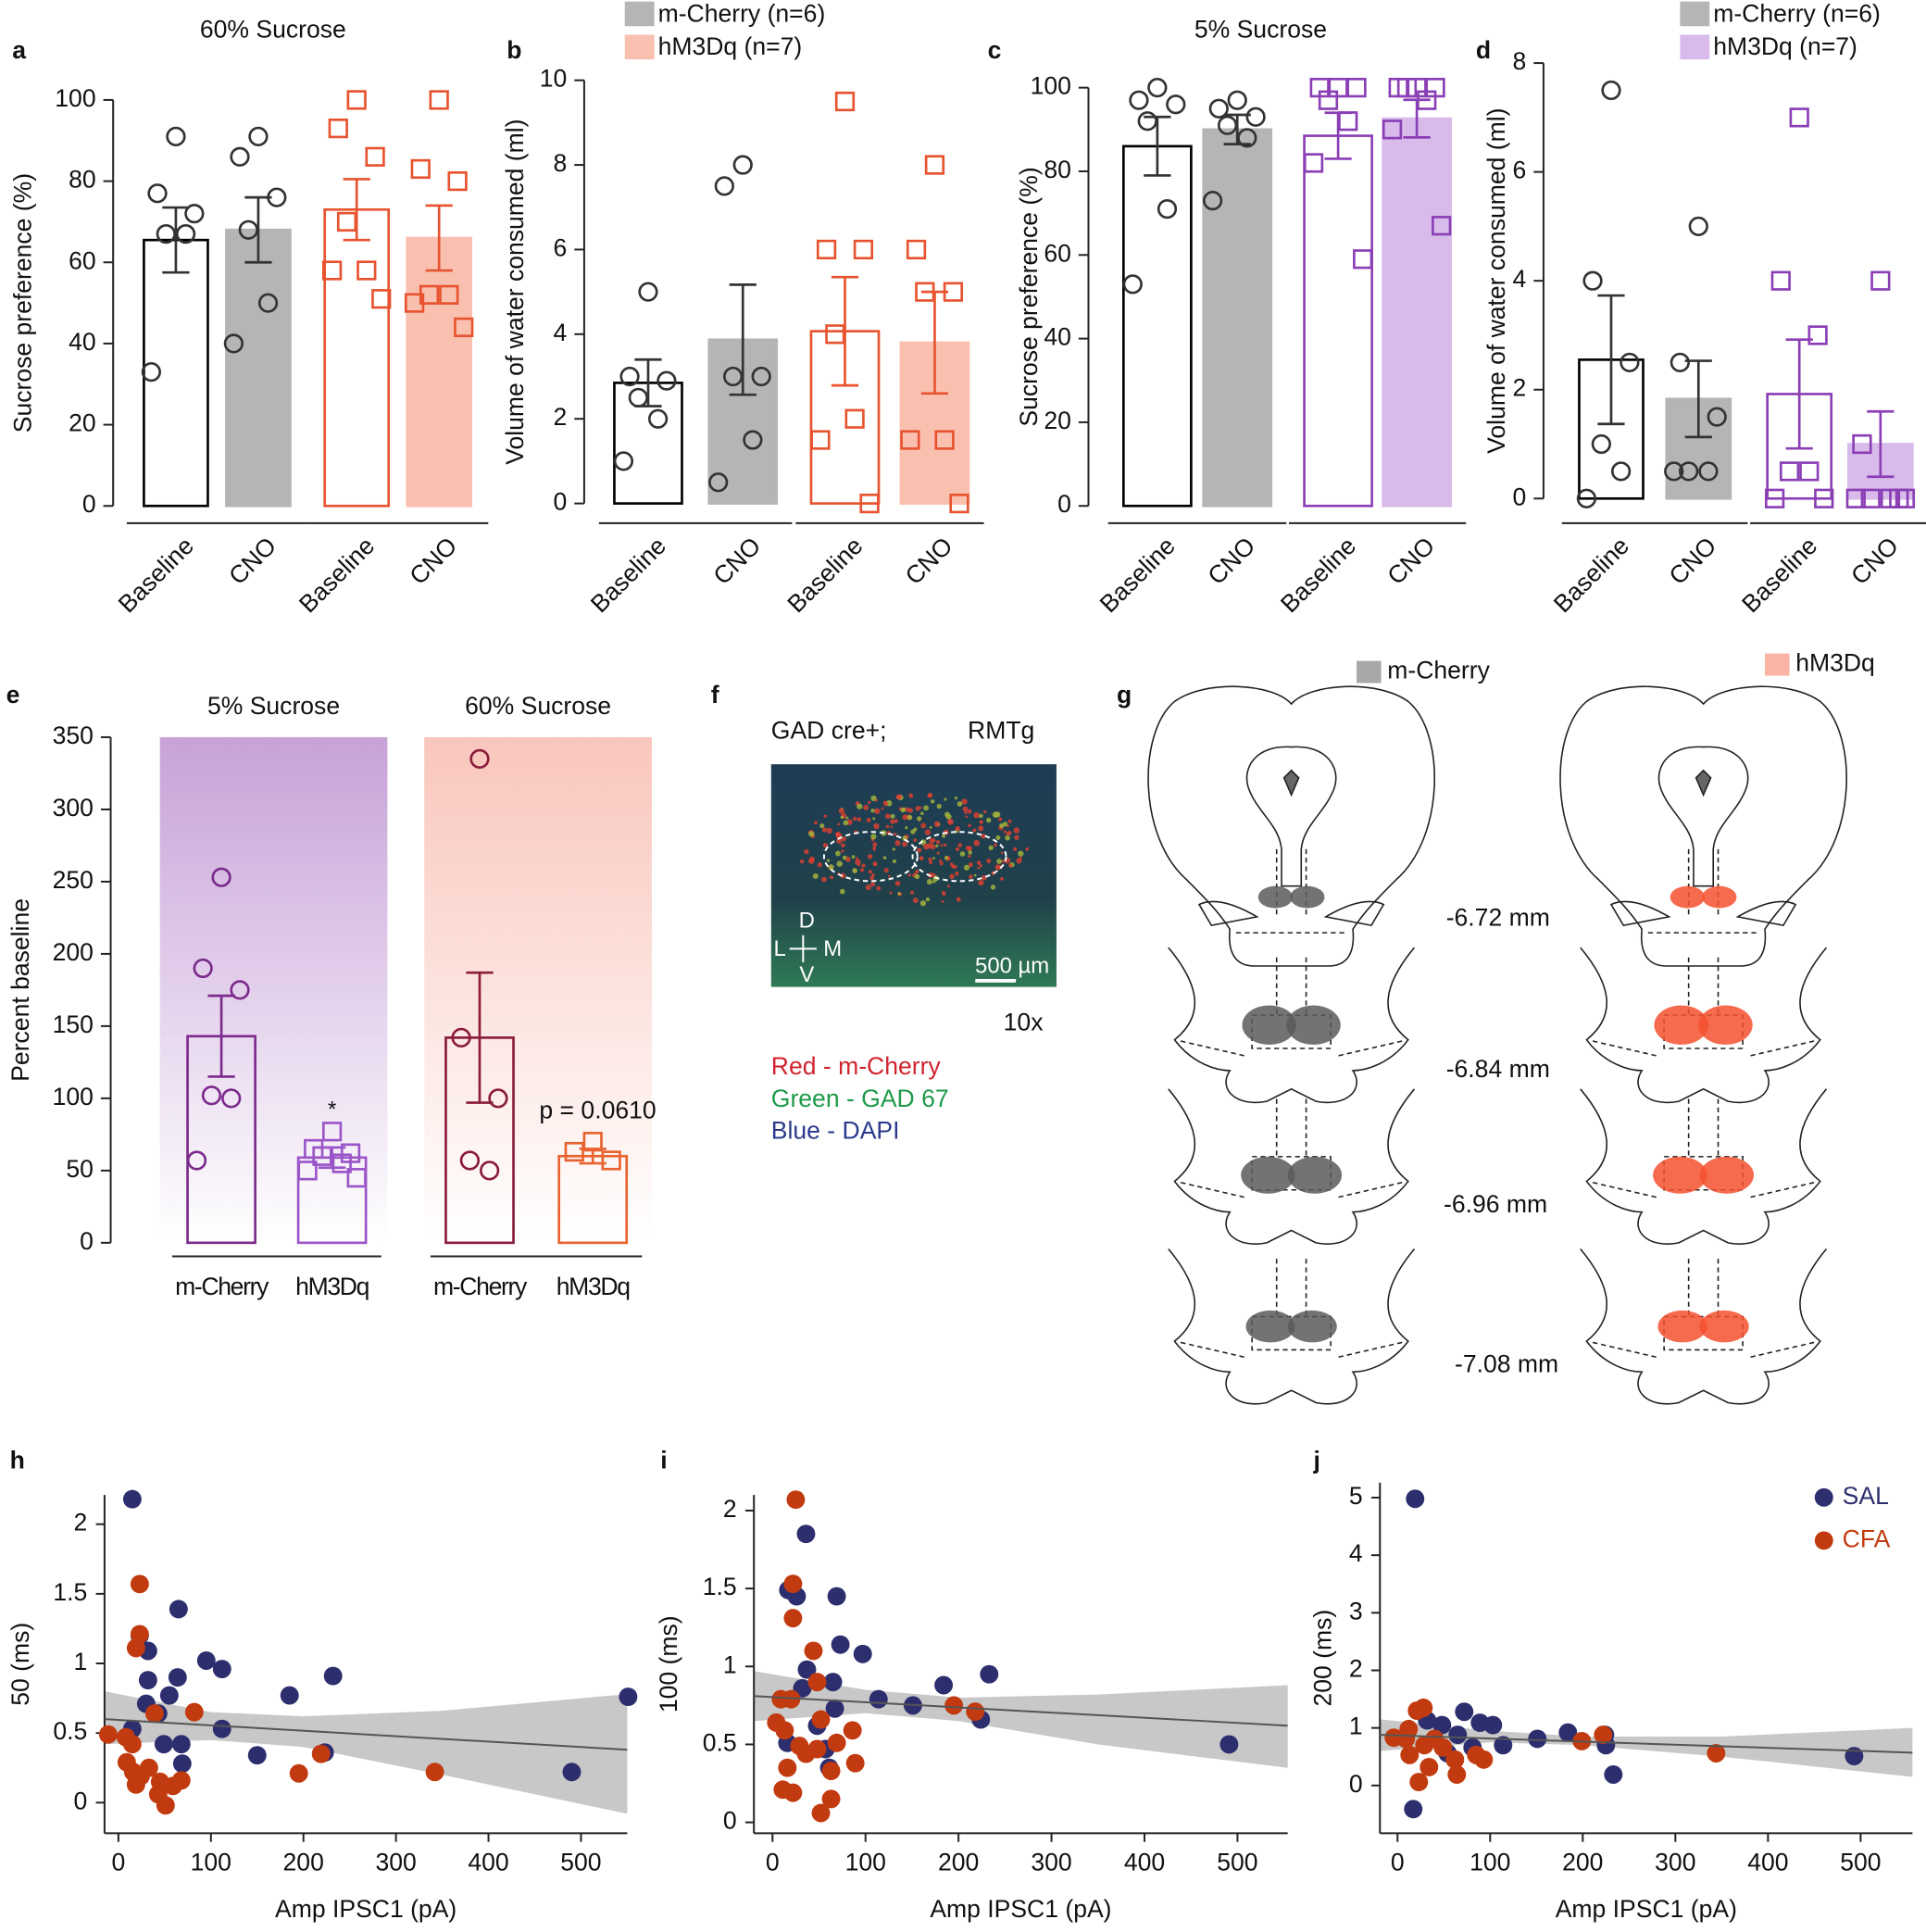  I want to click on micrograph, so click(914, 875).